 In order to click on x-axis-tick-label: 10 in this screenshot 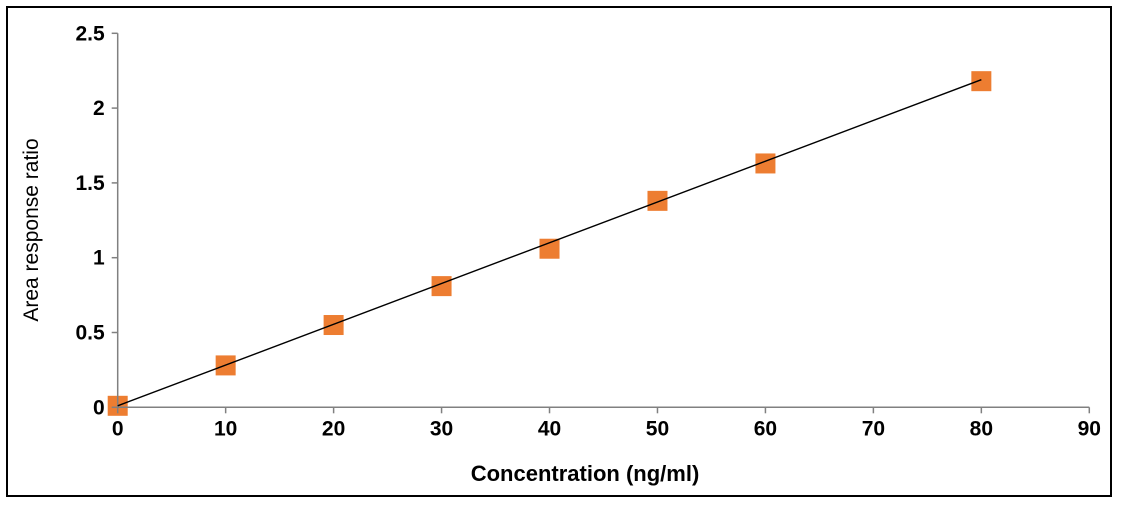, I will do `click(225, 428)`.